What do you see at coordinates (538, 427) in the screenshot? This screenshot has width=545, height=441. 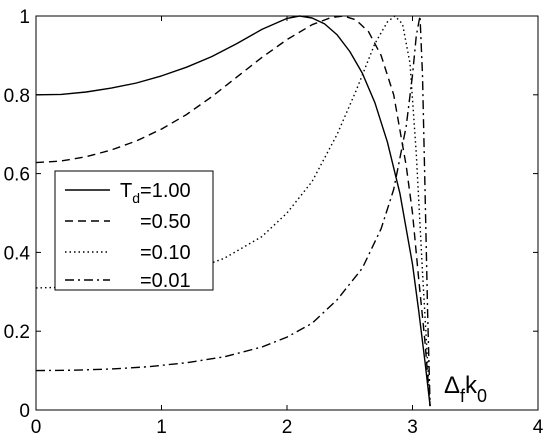 I see `x-tick-label: 4` at bounding box center [538, 427].